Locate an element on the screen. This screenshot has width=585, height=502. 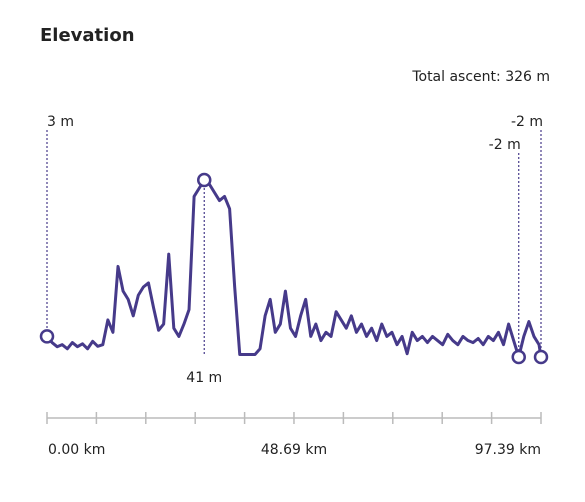
x-tick-label: 0.00 km is located at coordinates (76, 450).